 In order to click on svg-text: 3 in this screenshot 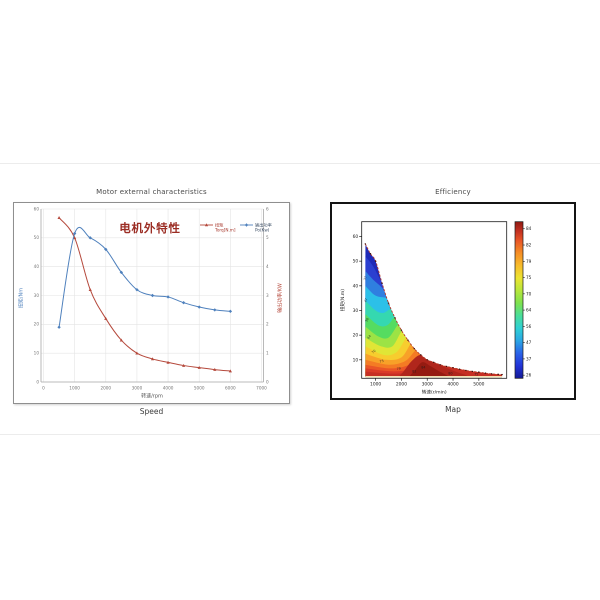, I will do `click(267, 295)`.